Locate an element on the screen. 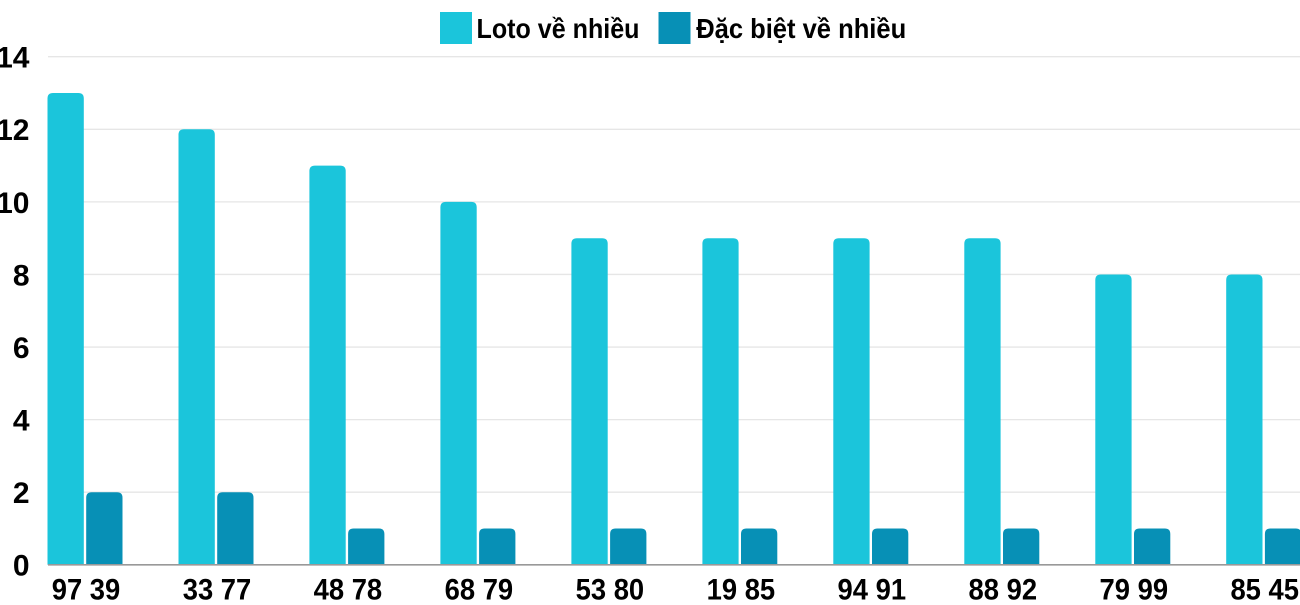 The width and height of the screenshot is (1300, 605). svg-text: 12 is located at coordinates (15, 130).